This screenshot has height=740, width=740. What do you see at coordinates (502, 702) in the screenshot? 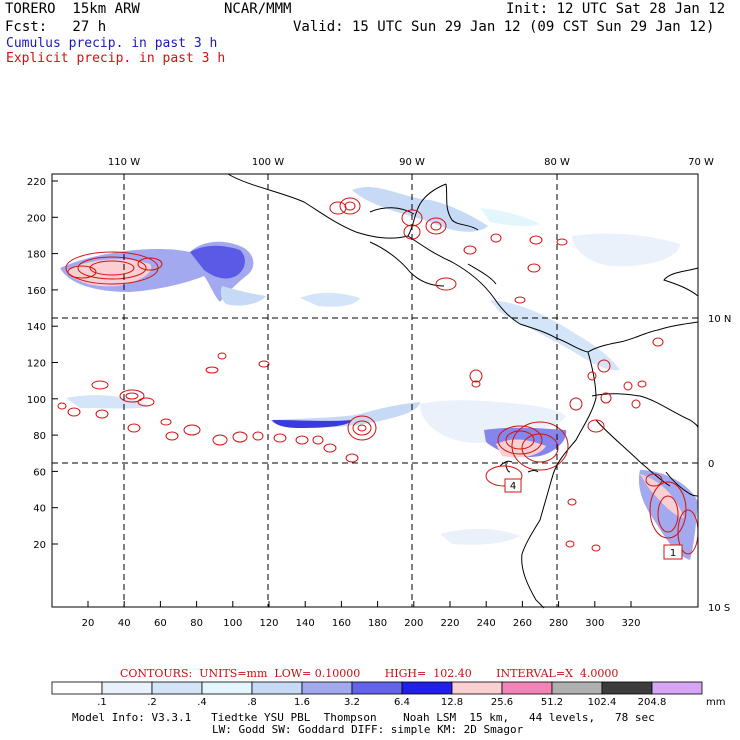
I see `colorbar-label: 25.6` at bounding box center [502, 702].